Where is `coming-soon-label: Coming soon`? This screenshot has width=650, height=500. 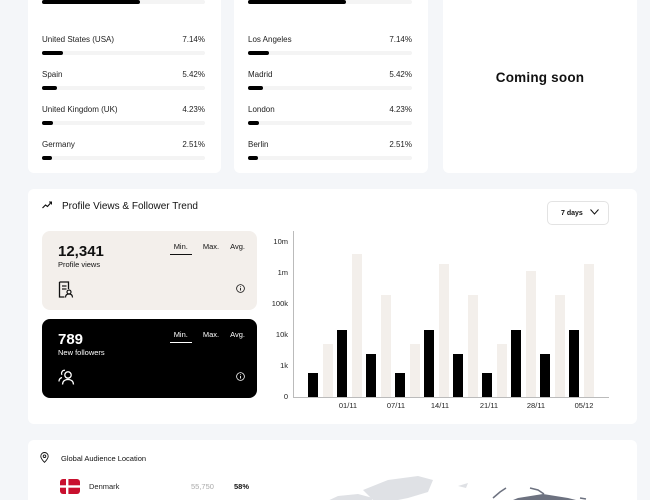 coming-soon-label: Coming soon is located at coordinates (540, 77).